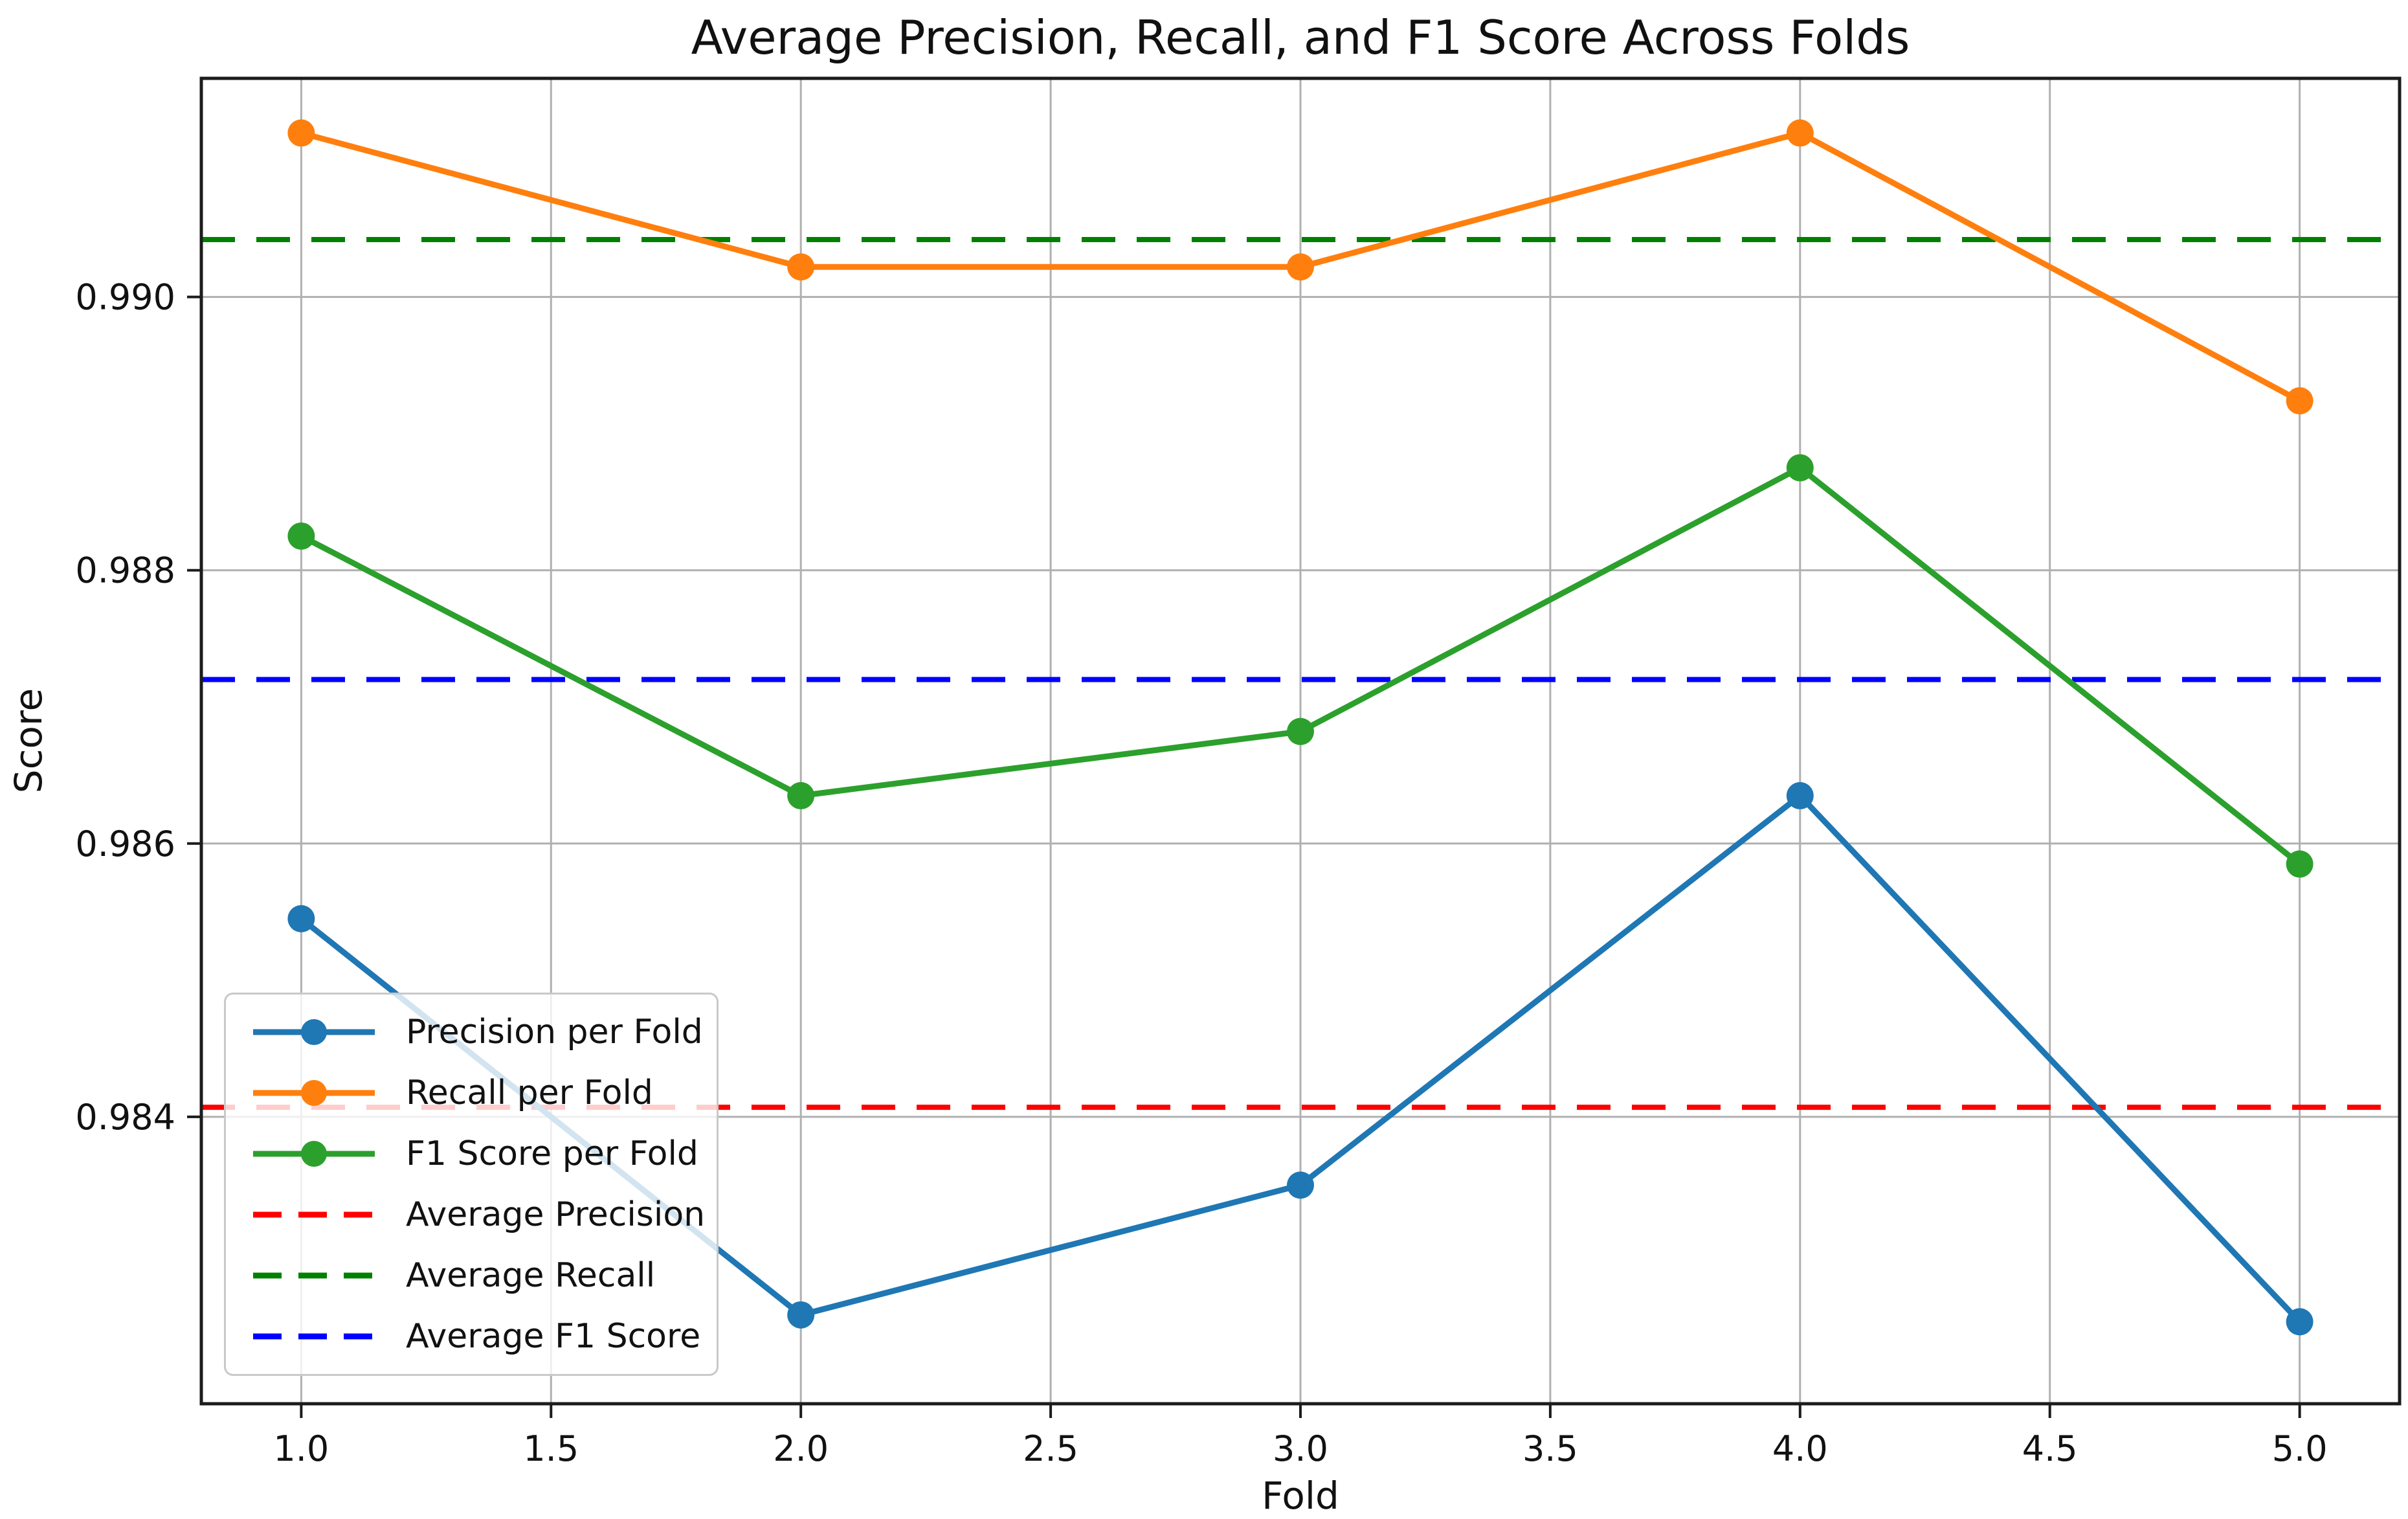 Image resolution: width=2408 pixels, height=1519 pixels. I want to click on y-tick-label: 0.986, so click(125, 844).